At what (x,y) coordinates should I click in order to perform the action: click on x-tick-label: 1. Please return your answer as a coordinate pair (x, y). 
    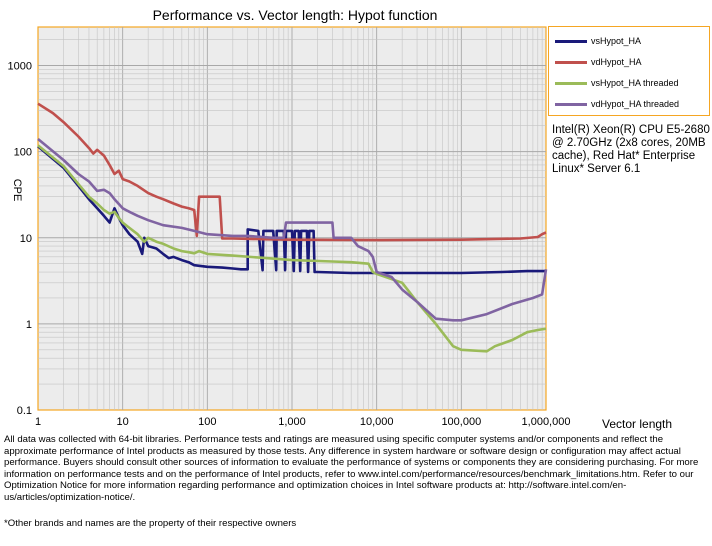
    Looking at the image, I should click on (38, 422).